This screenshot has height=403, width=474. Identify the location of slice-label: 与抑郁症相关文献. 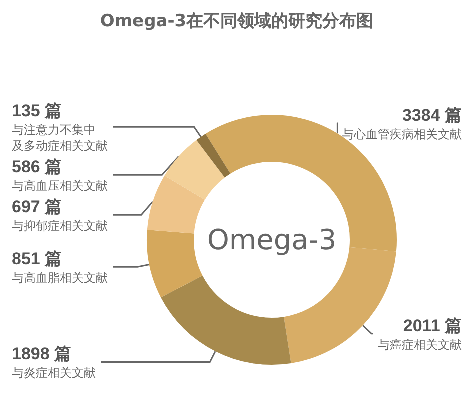
(60, 226).